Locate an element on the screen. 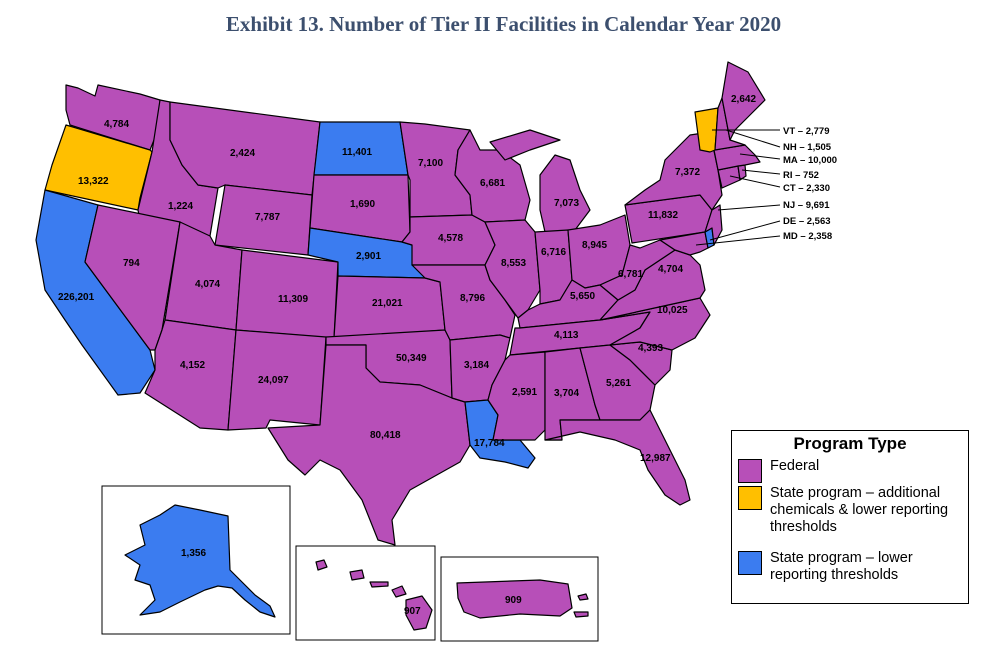 The width and height of the screenshot is (1007, 657). label-mi: 7,073 is located at coordinates (566, 203).